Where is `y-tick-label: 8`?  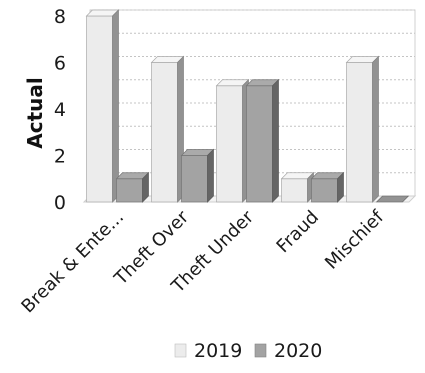
y-tick-label: 8 is located at coordinates (60, 17).